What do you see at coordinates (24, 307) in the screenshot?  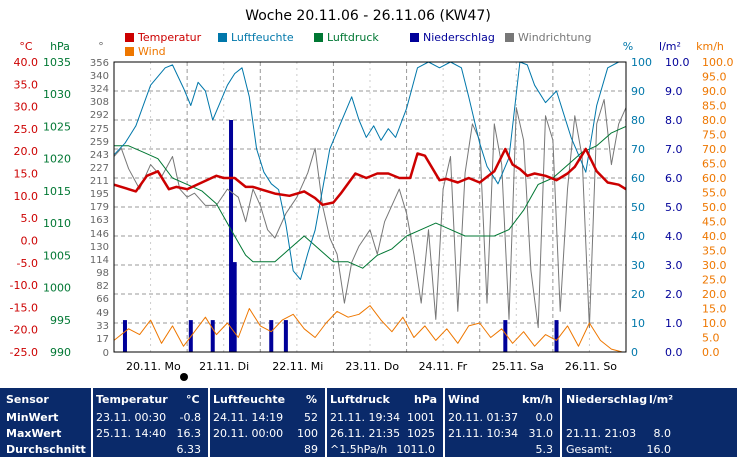 I see `axis-tick-label: -15.0` at bounding box center [24, 307].